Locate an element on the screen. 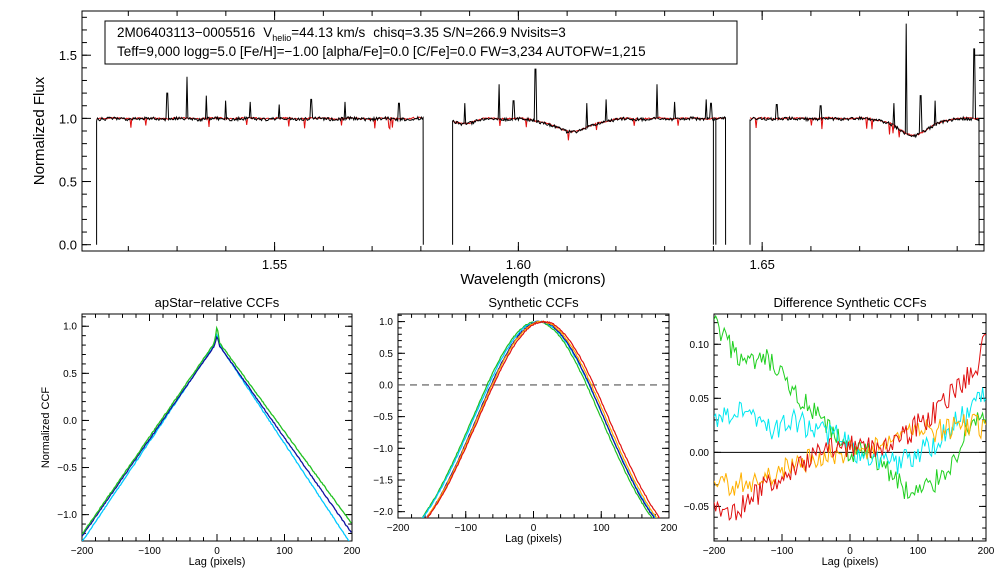  info-box is located at coordinates (421, 42).